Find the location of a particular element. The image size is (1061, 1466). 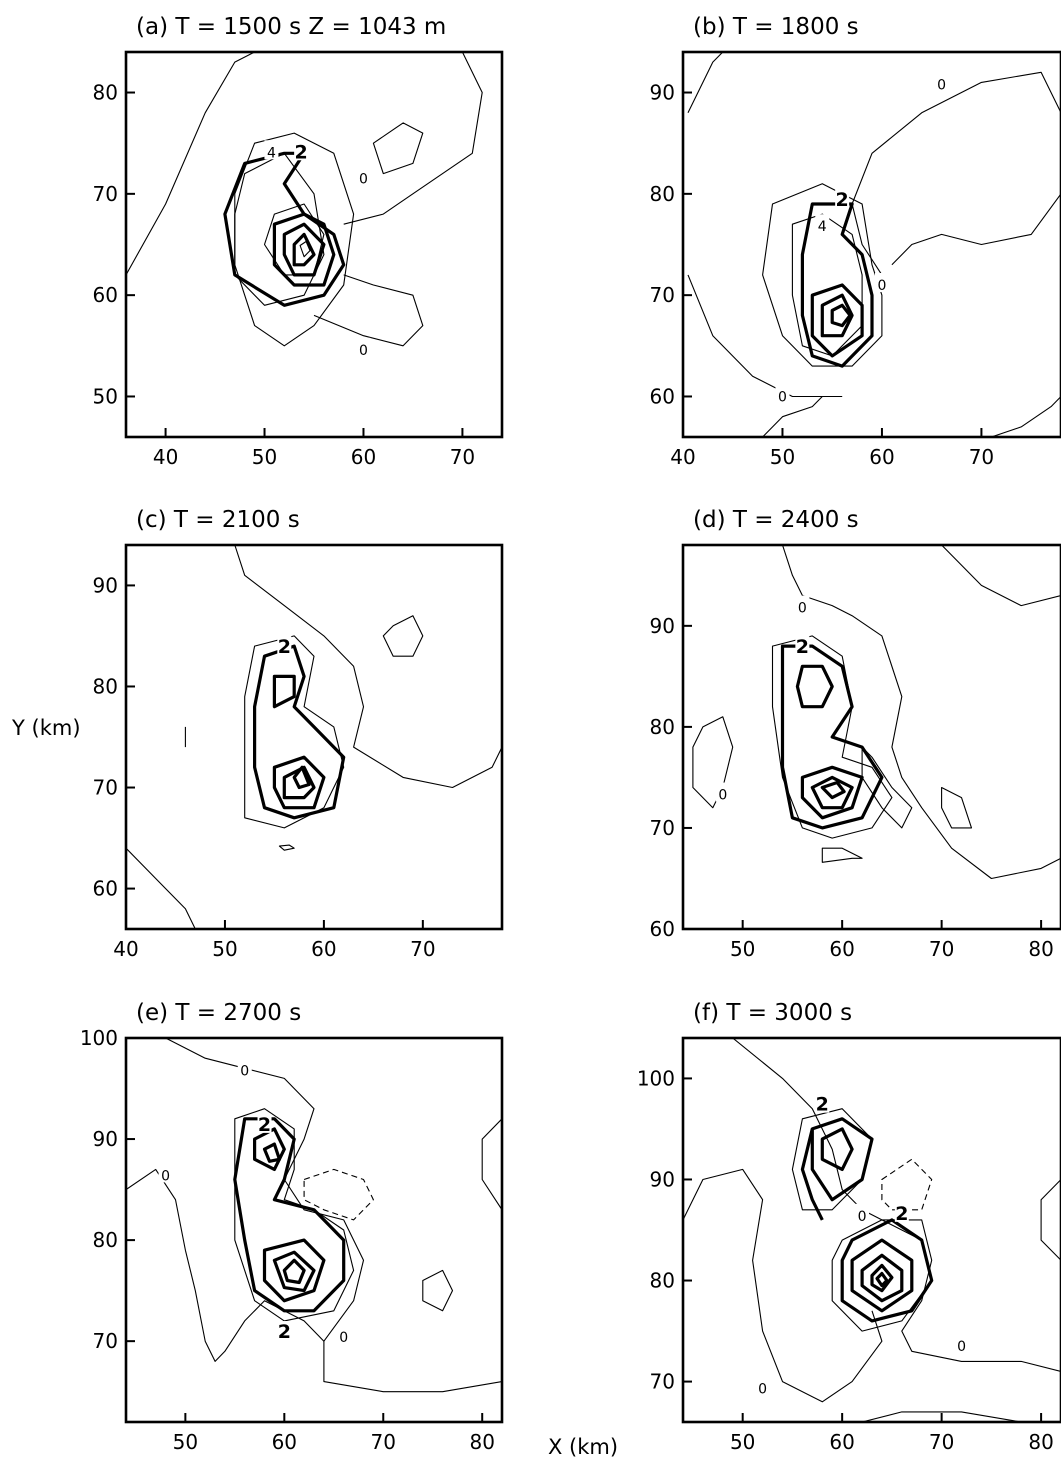

panel-title: (d) T = 2400 s is located at coordinates (776, 520).